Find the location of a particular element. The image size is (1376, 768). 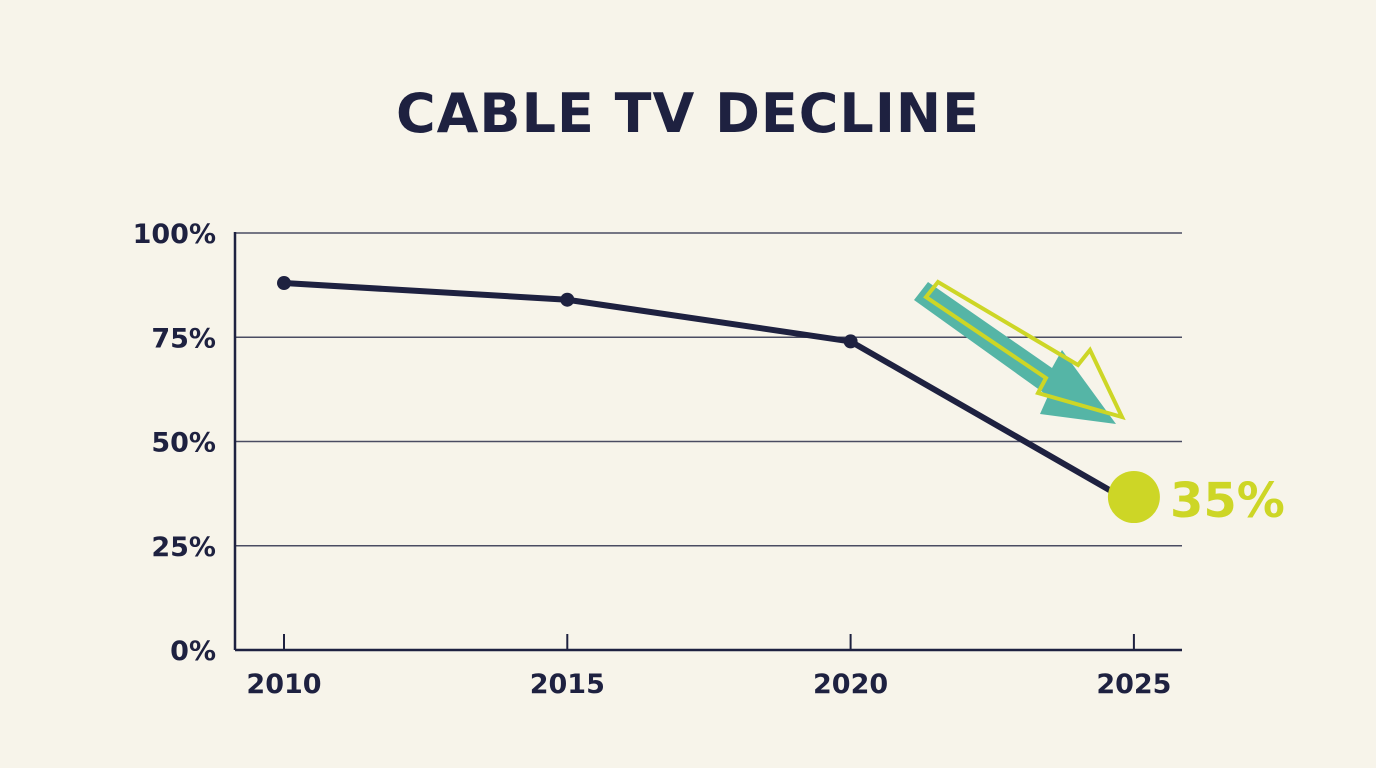

y-tick-label: 50% is located at coordinates (183, 443).